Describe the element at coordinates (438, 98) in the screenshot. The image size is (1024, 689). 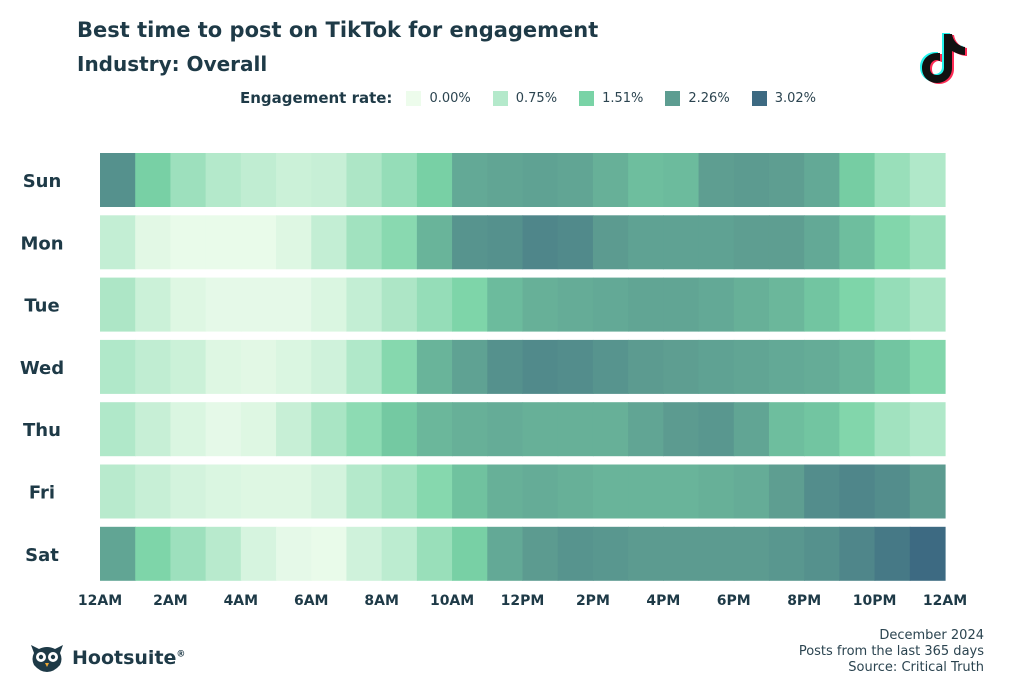
I see `legend-item: 0.00%` at that location.